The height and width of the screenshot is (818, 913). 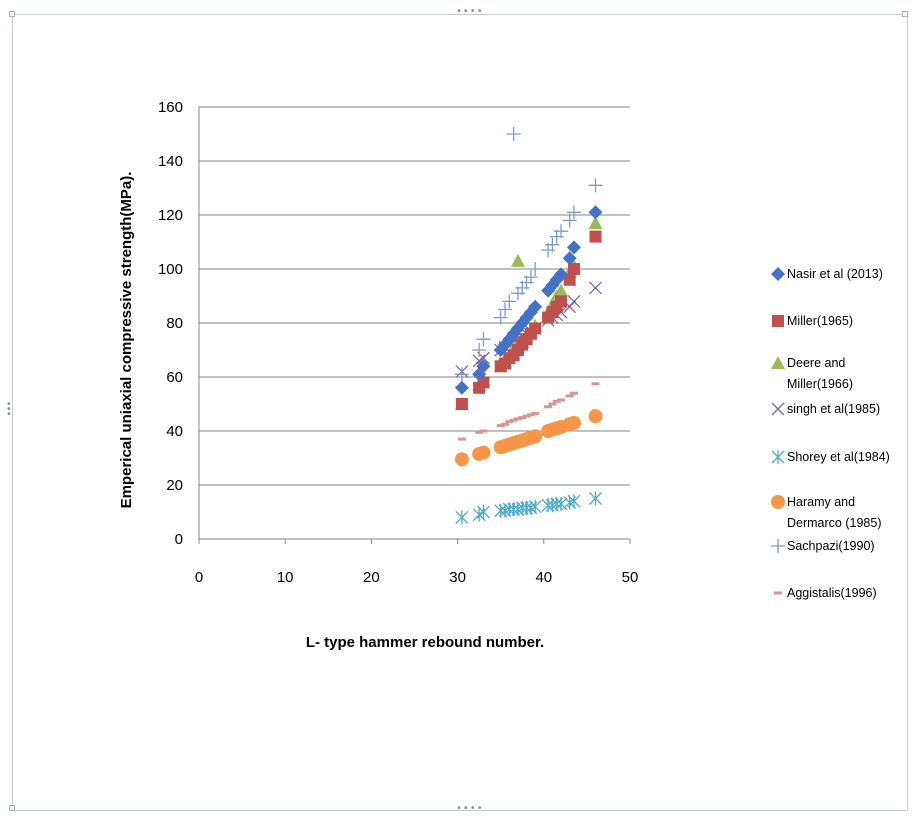 I want to click on x-tick-label-20: 20, so click(x=371, y=577).